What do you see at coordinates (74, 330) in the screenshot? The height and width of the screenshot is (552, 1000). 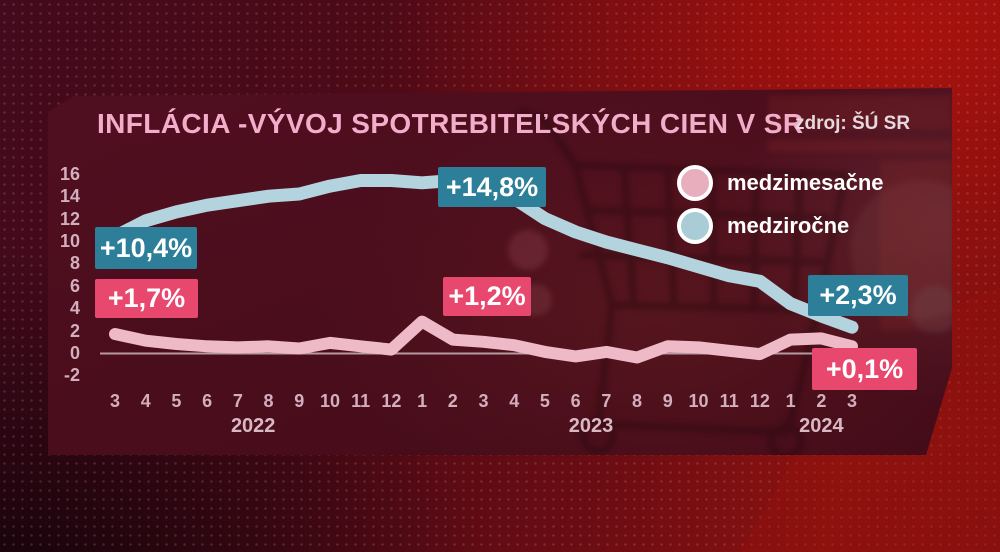 I see `y-tick-label: 2` at bounding box center [74, 330].